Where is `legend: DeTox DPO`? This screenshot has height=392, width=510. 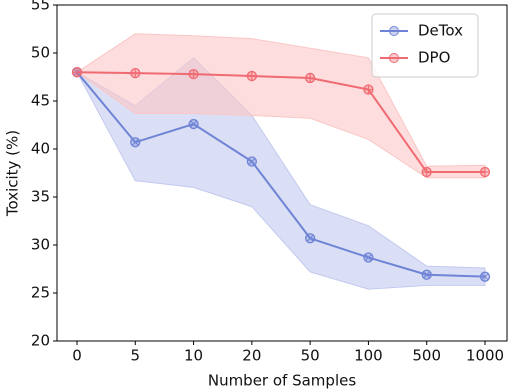
legend: DeTox DPO is located at coordinates (425, 45).